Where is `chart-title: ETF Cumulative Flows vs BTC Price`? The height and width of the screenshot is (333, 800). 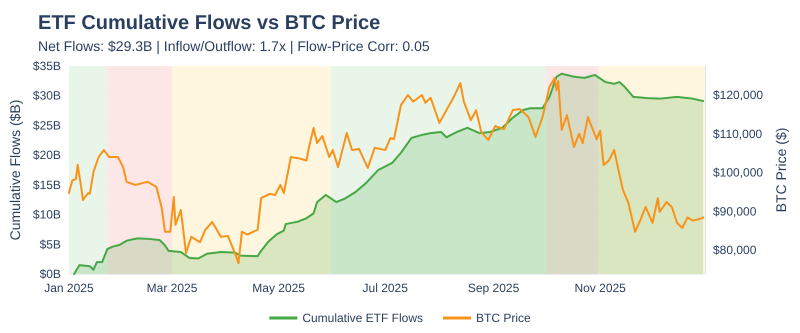
chart-title: ETF Cumulative Flows vs BTC Price is located at coordinates (209, 23).